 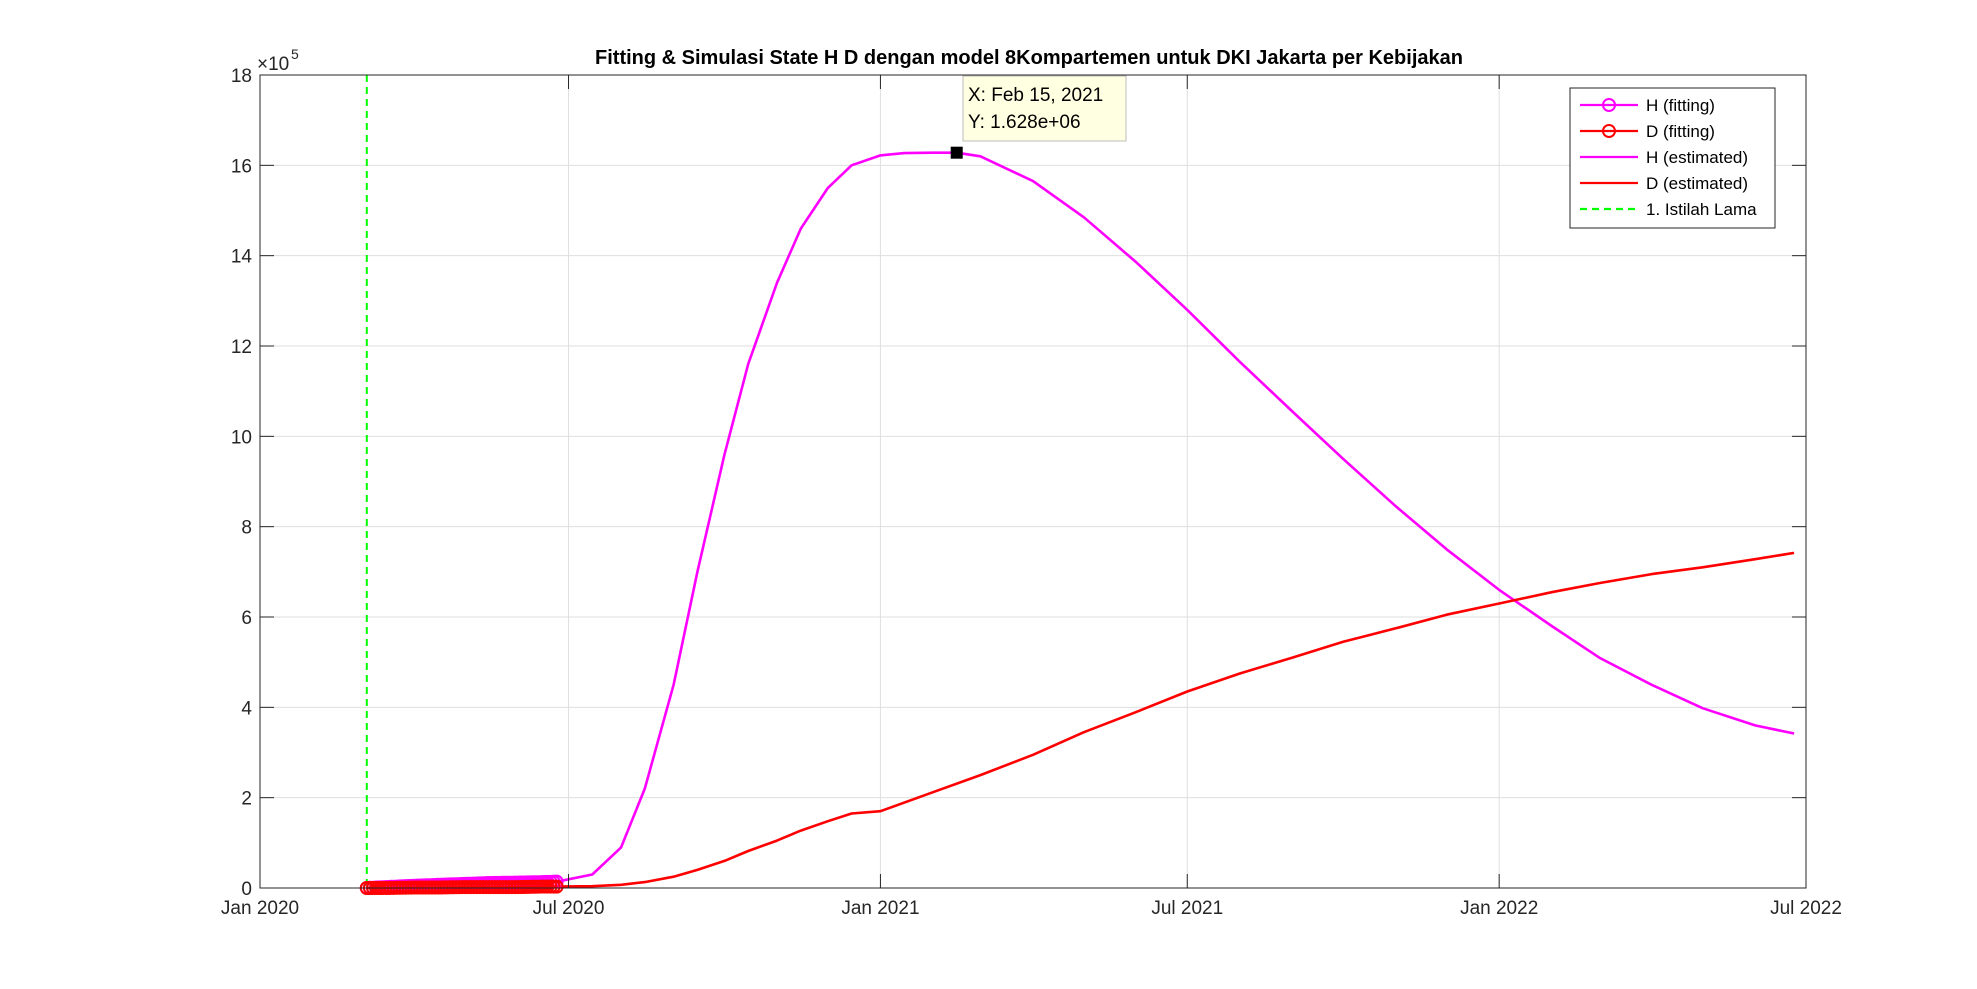 I want to click on datatip-x-text: X: Feb 15, 2021, so click(x=1035, y=95).